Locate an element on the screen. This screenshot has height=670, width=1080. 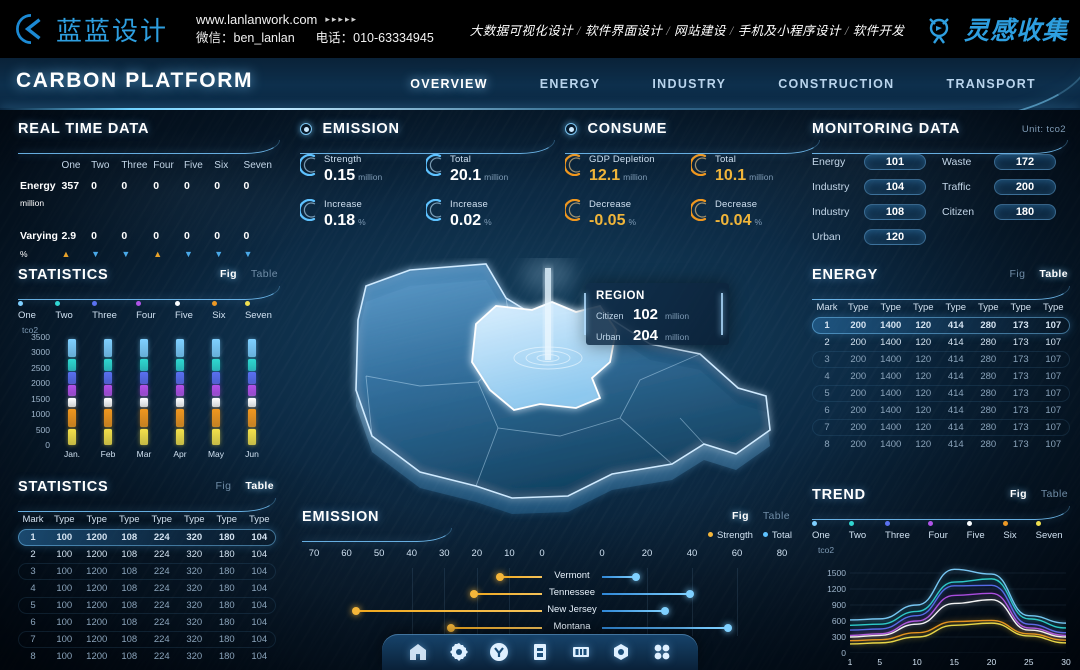
legend-label: Six is located at coordinates (219, 315).